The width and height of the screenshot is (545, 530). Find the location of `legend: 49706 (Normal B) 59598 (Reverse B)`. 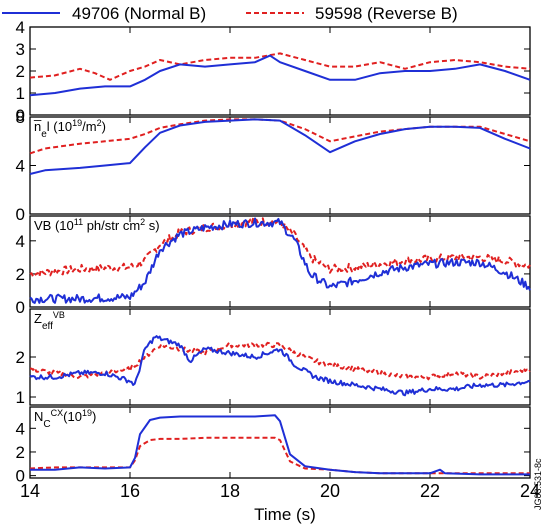

legend: 49706 (Normal B) 59598 (Reverse B) is located at coordinates (230, 13).